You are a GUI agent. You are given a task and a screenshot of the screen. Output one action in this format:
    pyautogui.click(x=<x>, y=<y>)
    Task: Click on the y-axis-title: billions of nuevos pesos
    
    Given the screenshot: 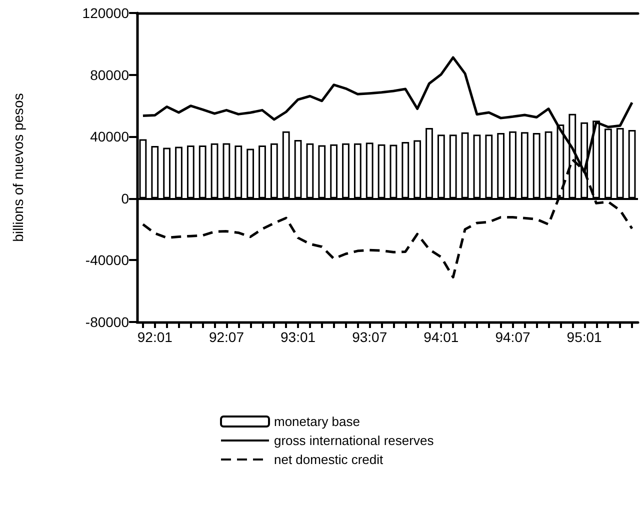 What is the action you would take?
    pyautogui.click(x=18, y=167)
    